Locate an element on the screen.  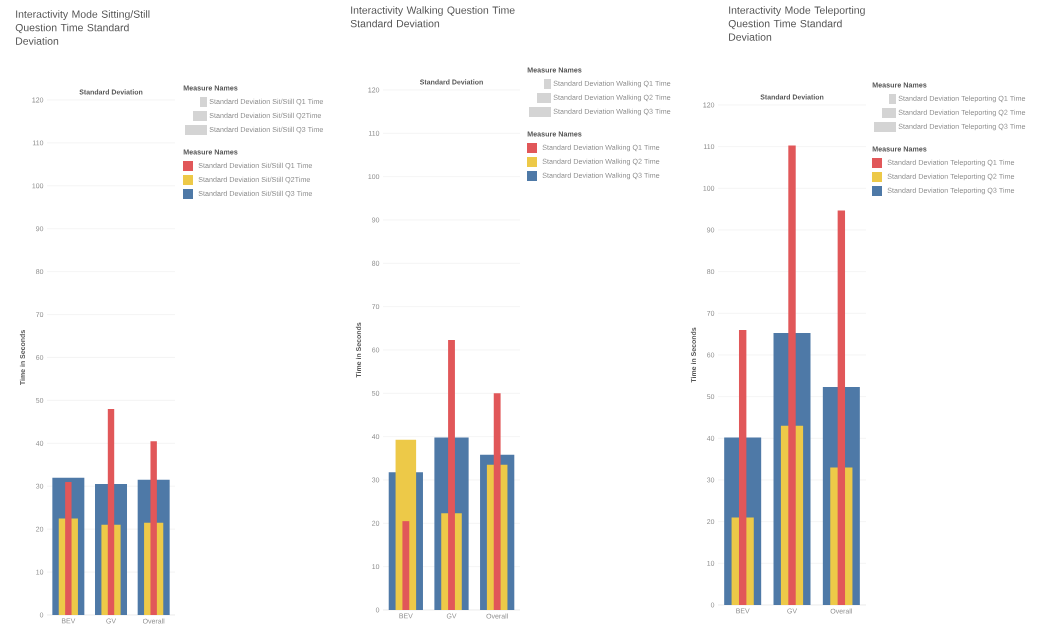
chart-title: Interactivity Mode Teleporting Question Time Standard Deviation is located at coordinates (796, 23).